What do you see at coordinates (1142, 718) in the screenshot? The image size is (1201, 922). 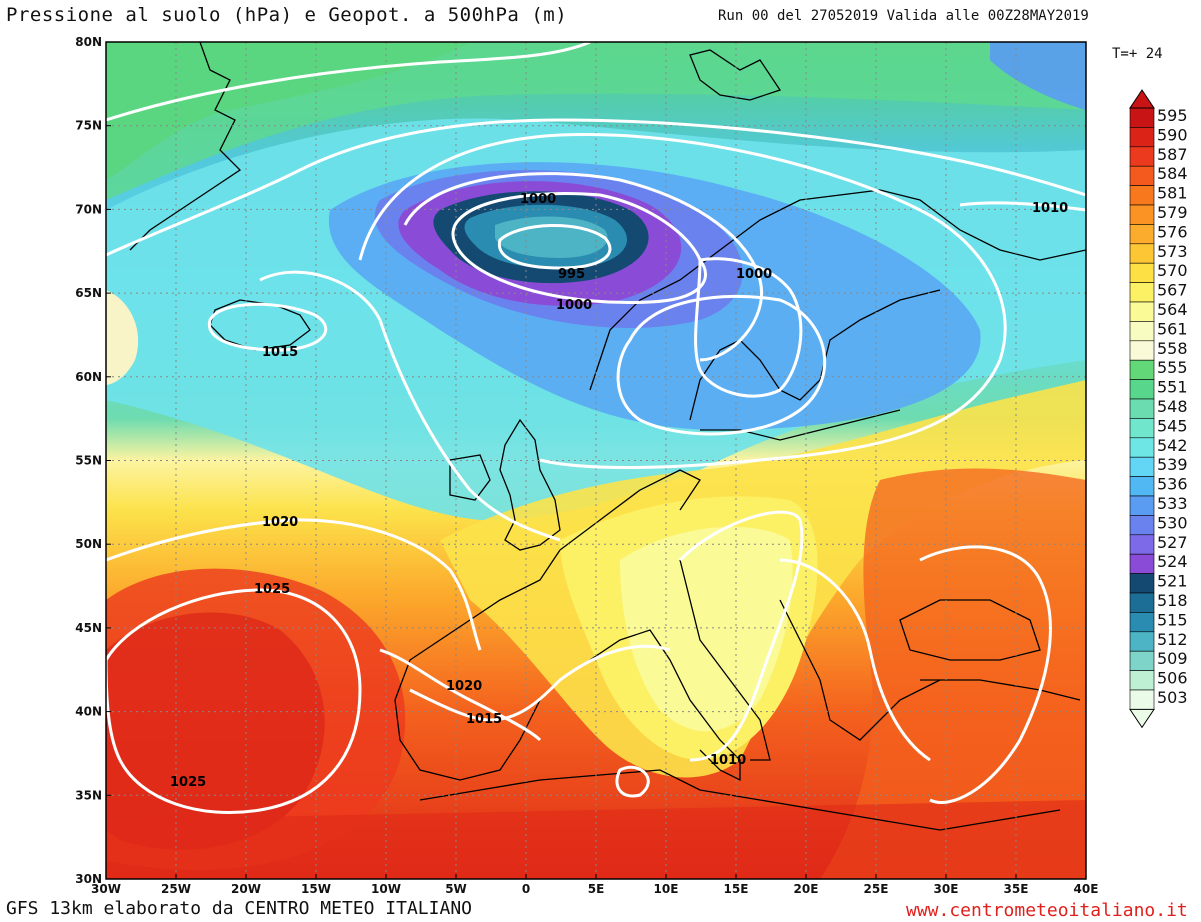 I see `legend-min-arrow` at bounding box center [1142, 718].